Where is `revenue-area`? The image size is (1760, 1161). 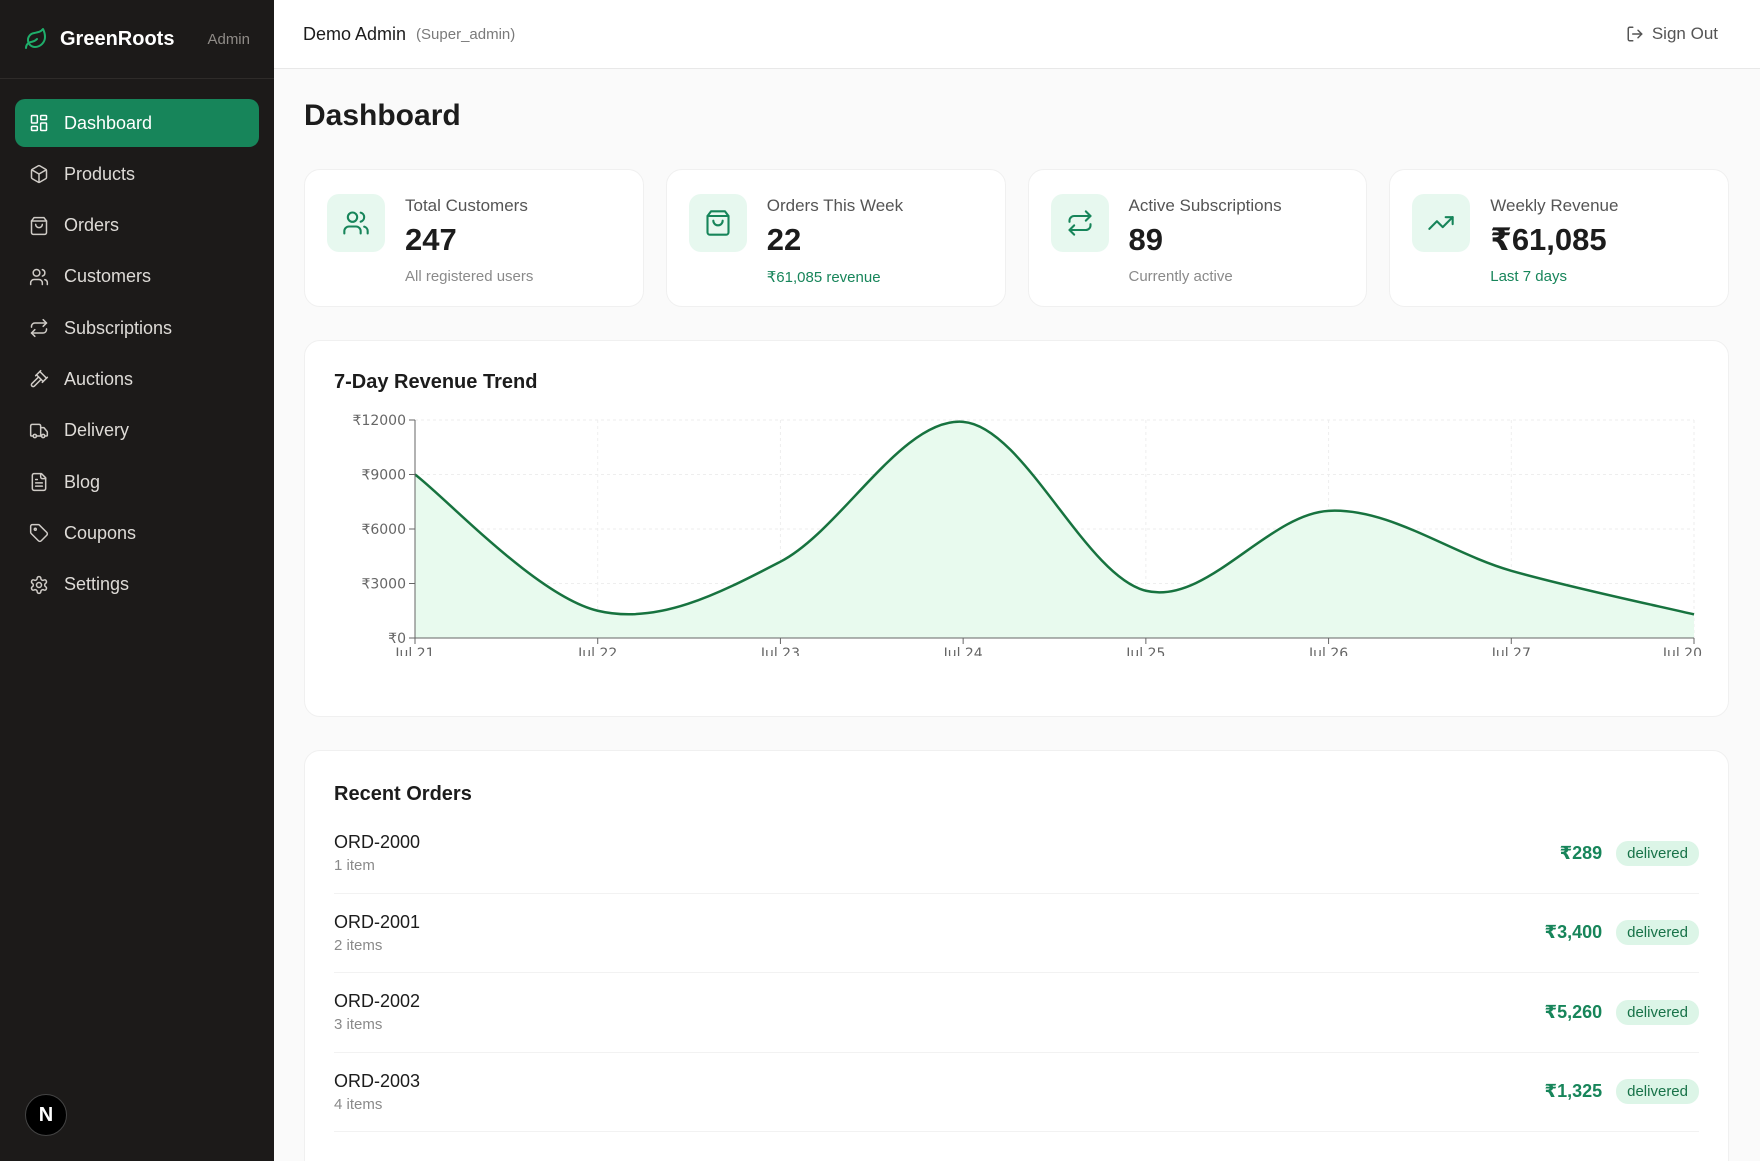
revenue-area is located at coordinates (1054, 529).